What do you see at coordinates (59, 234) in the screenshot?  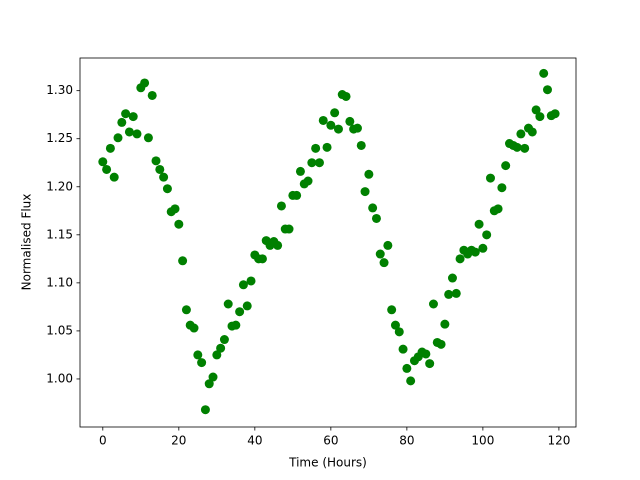 I see `y-tick-label: 1.15` at bounding box center [59, 234].